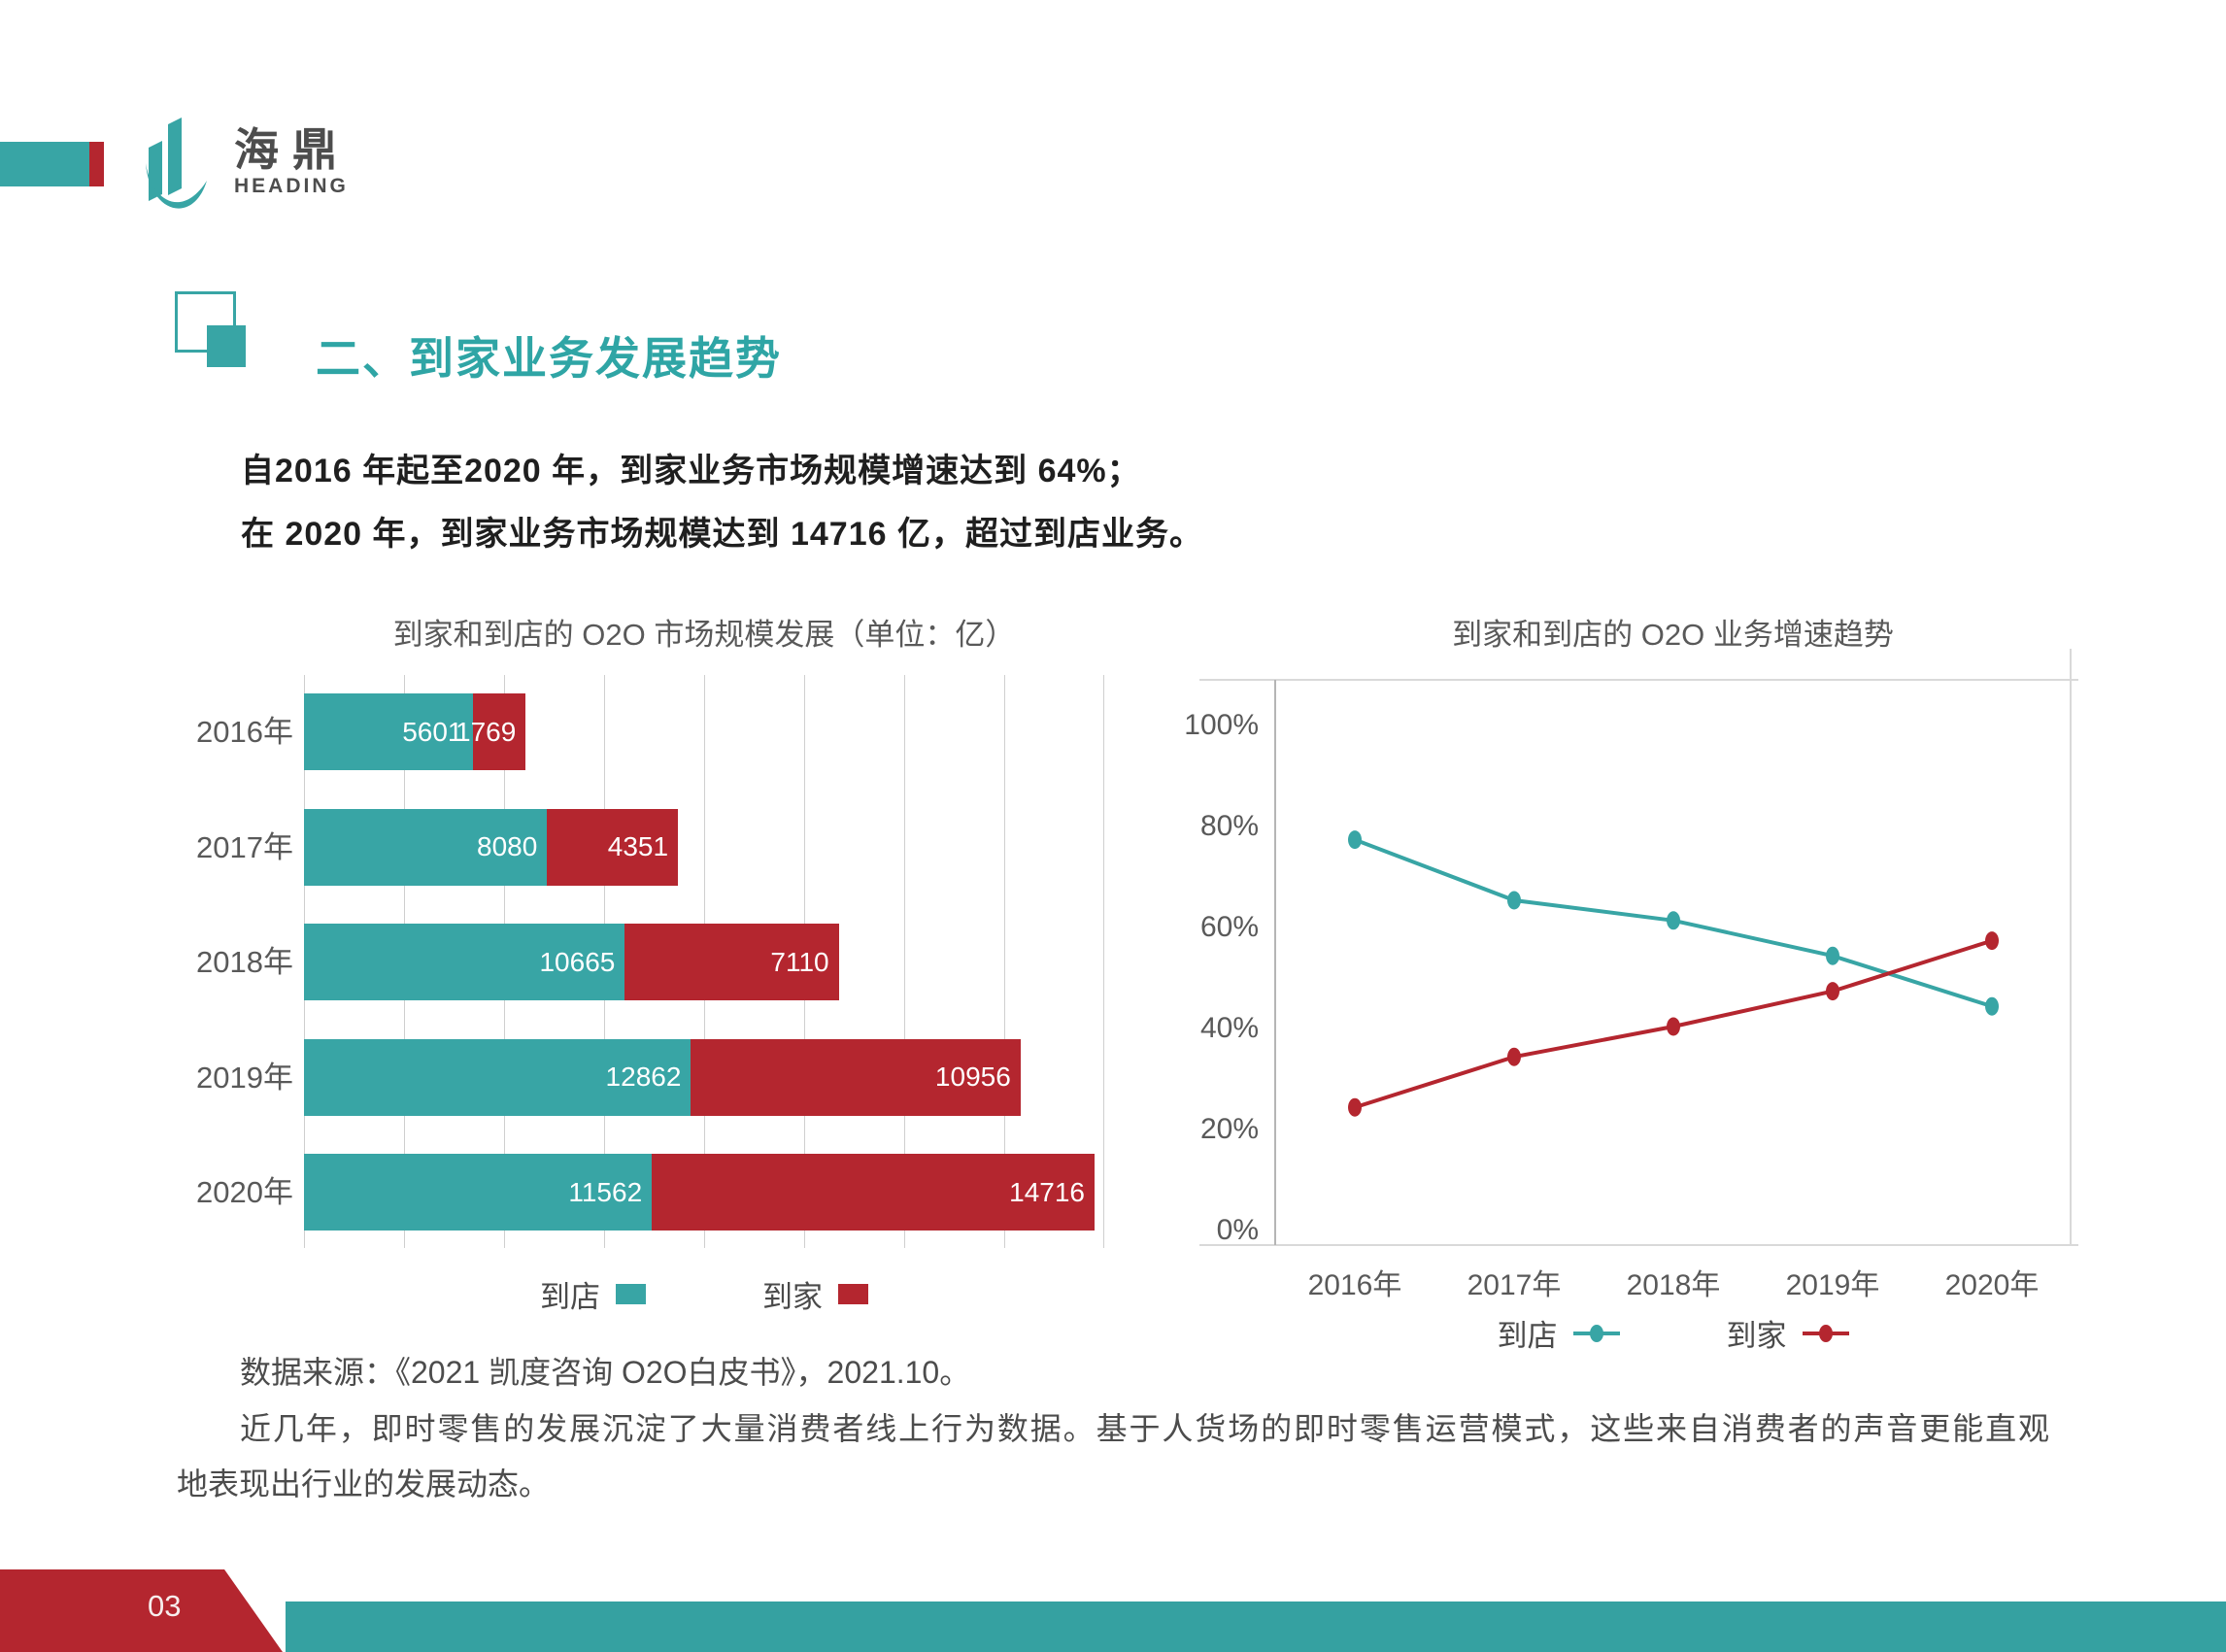 This screenshot has width=2226, height=1652. What do you see at coordinates (176, 163) in the screenshot?
I see `logo-mark-icon` at bounding box center [176, 163].